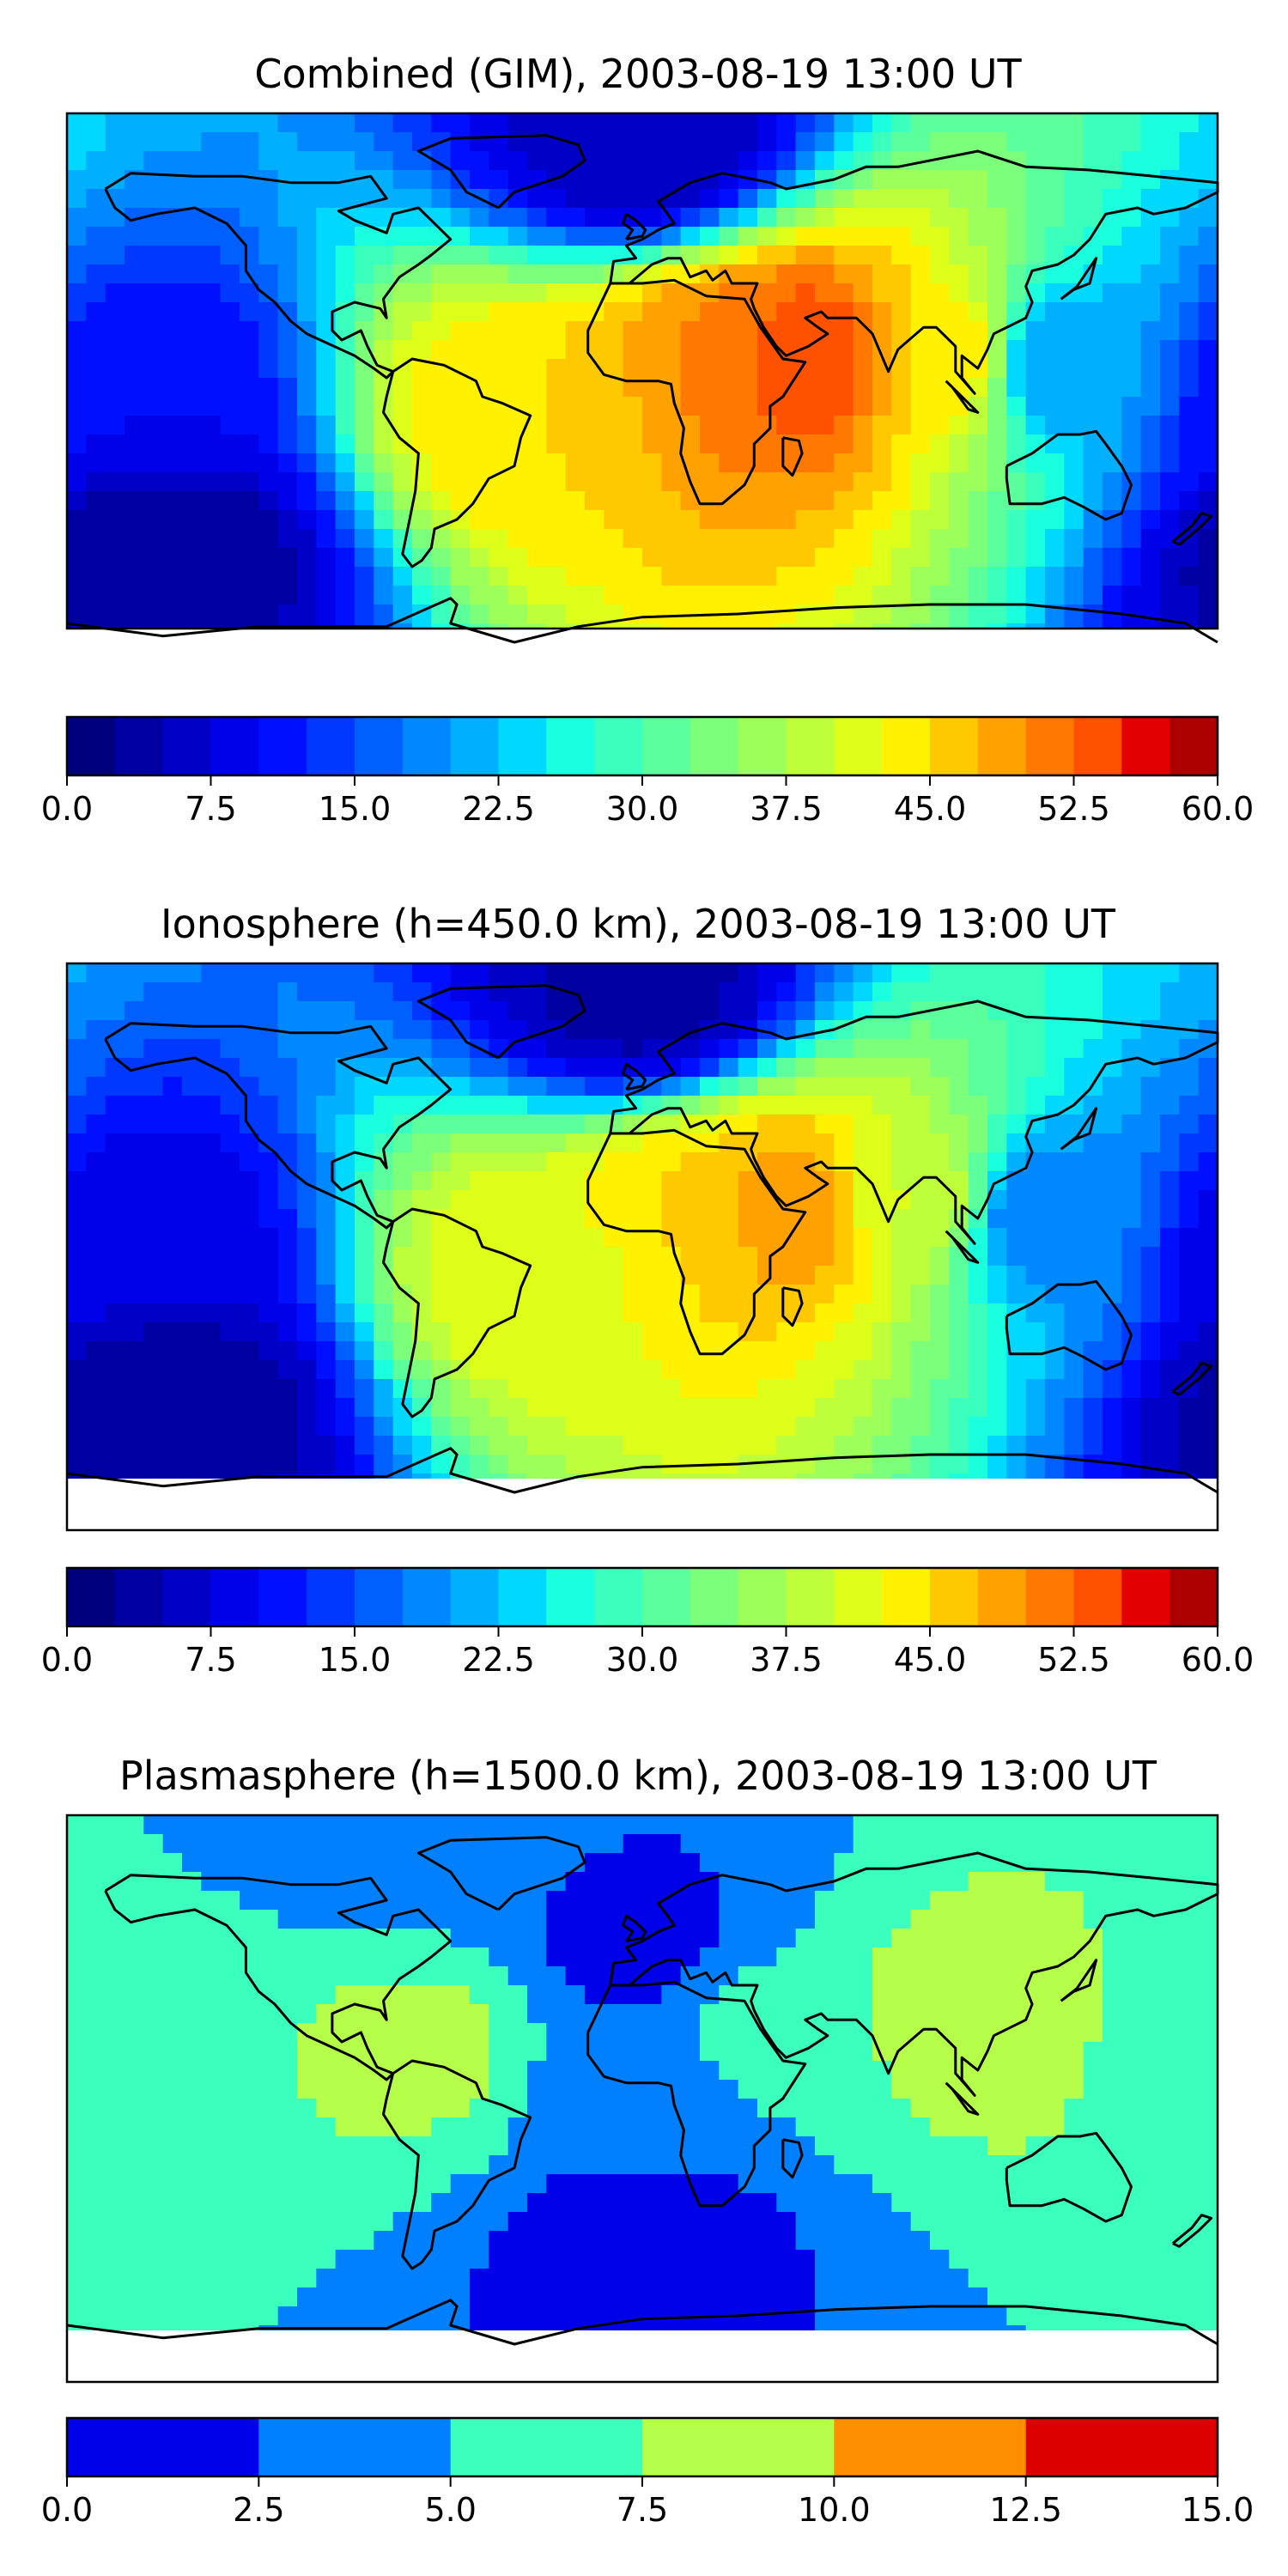 The height and width of the screenshot is (2576, 1288). I want to click on colorbar-tick-label: 45.0, so click(930, 1660).